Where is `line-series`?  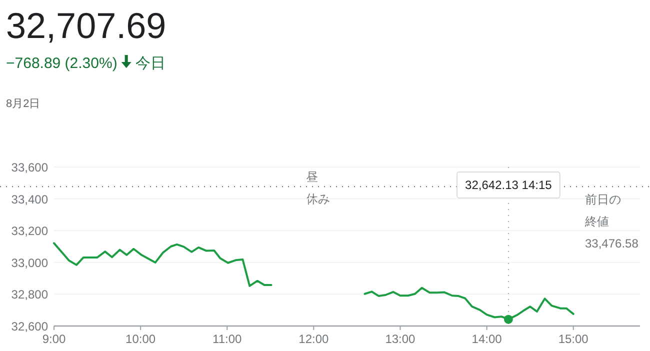
line-series is located at coordinates (162, 264).